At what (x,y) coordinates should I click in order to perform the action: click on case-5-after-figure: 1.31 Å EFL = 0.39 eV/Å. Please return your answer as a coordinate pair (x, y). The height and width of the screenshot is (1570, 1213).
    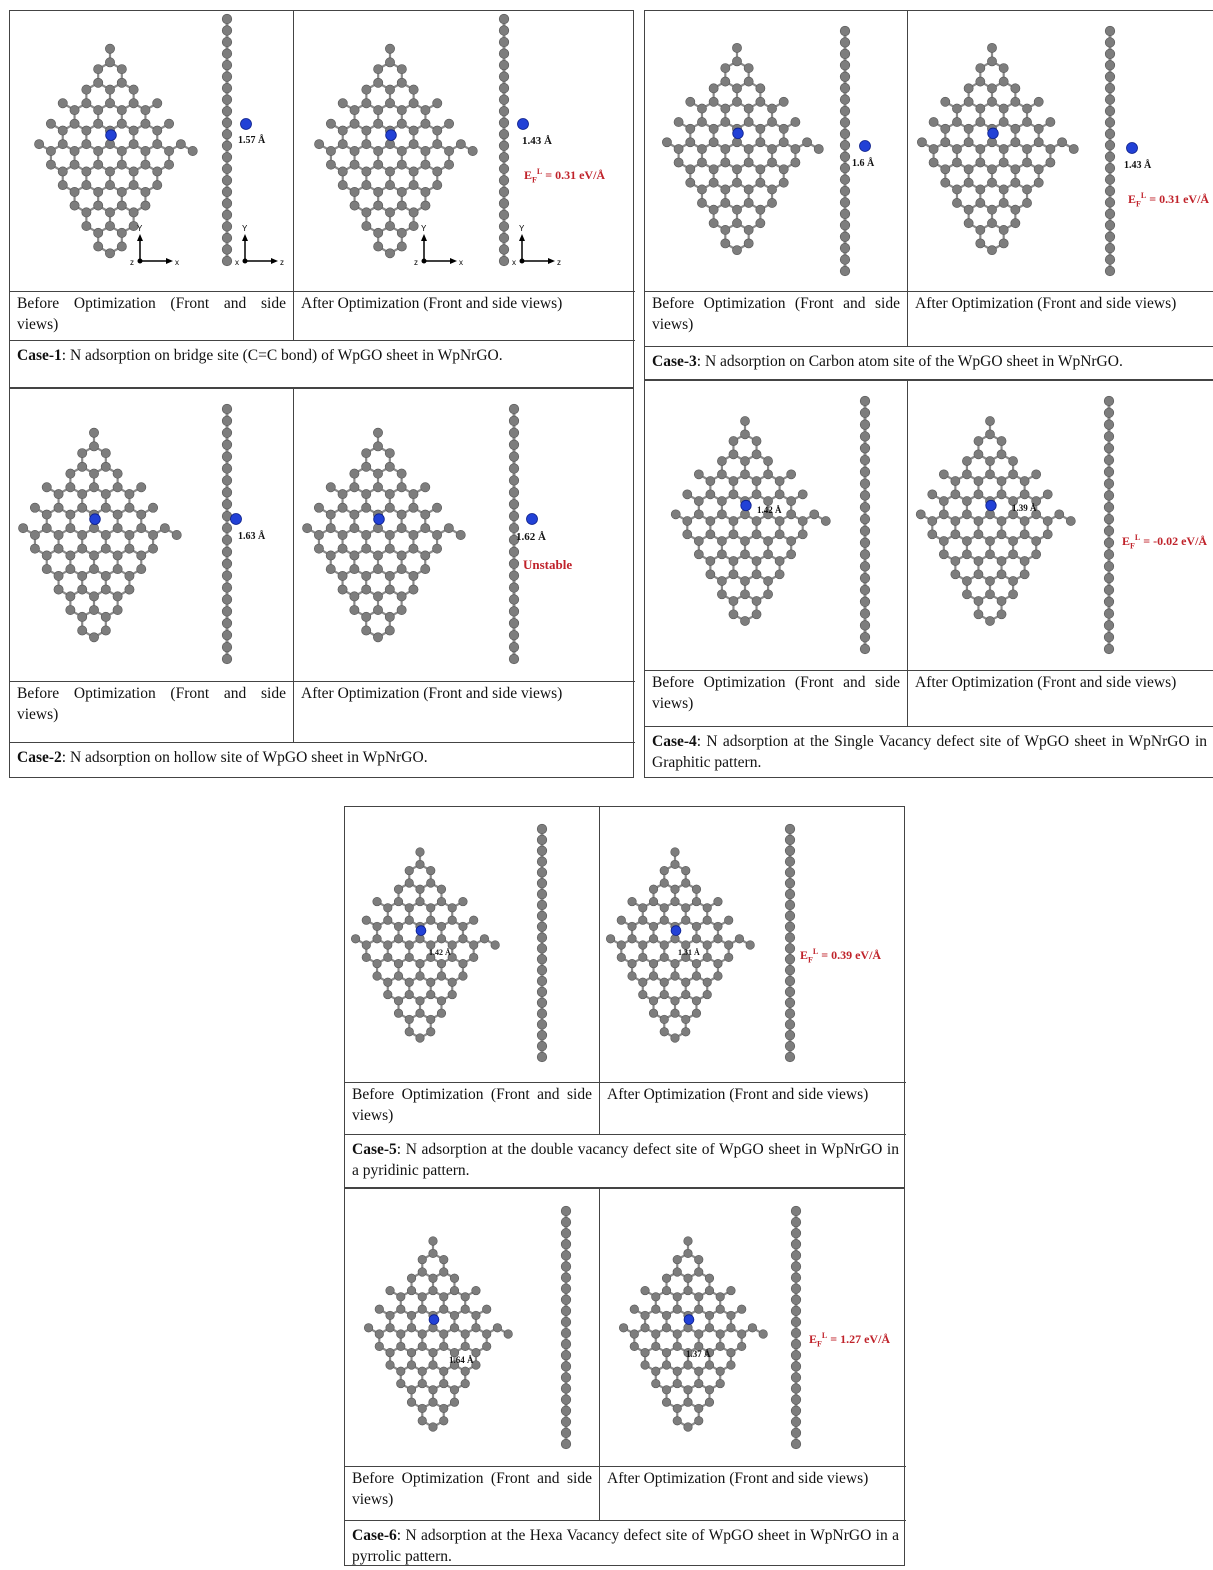
    Looking at the image, I should click on (753, 945).